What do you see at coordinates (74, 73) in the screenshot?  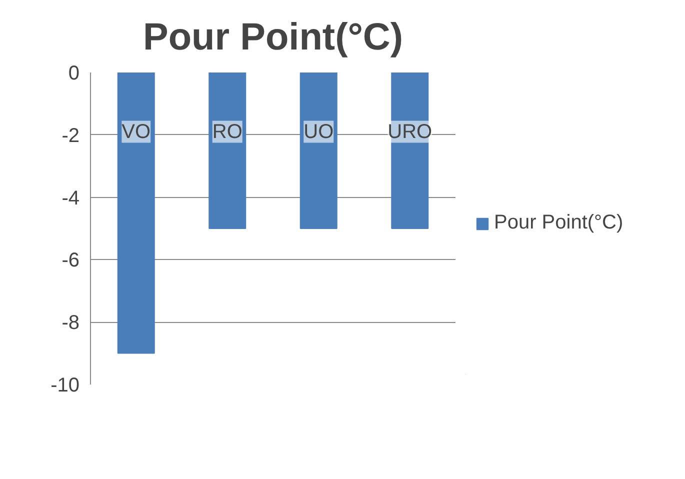 I see `y-tick-label: 0` at bounding box center [74, 73].